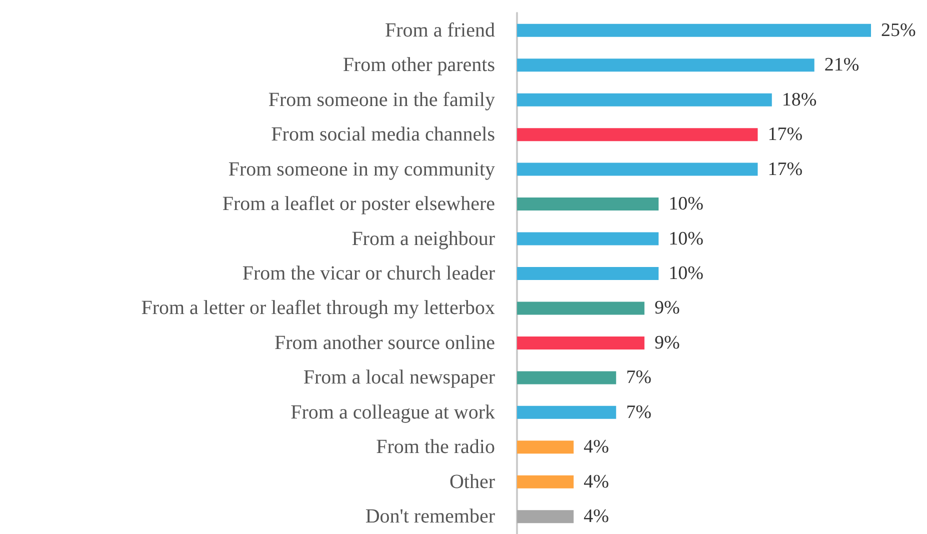 The height and width of the screenshot is (534, 927). Describe the element at coordinates (799, 99) in the screenshot. I see `data-label: 18%` at that location.